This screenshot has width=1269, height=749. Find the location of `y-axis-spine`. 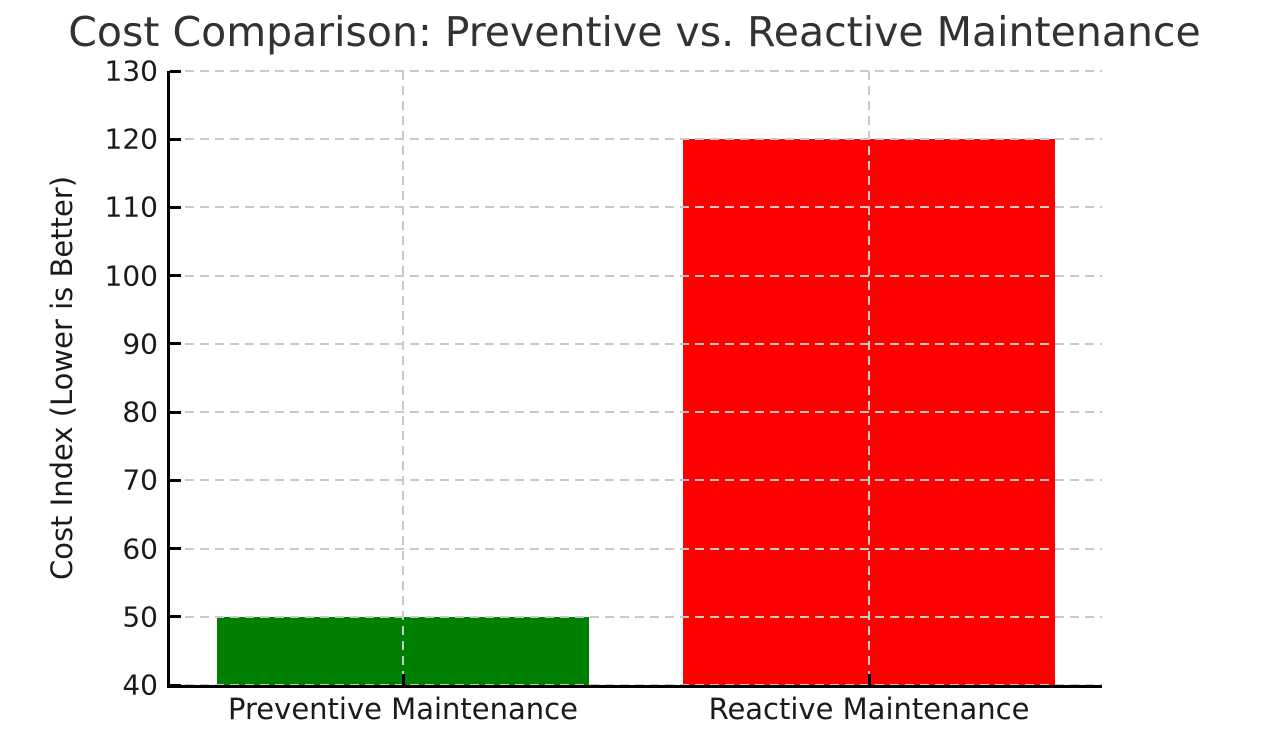

y-axis-spine is located at coordinates (168, 379).